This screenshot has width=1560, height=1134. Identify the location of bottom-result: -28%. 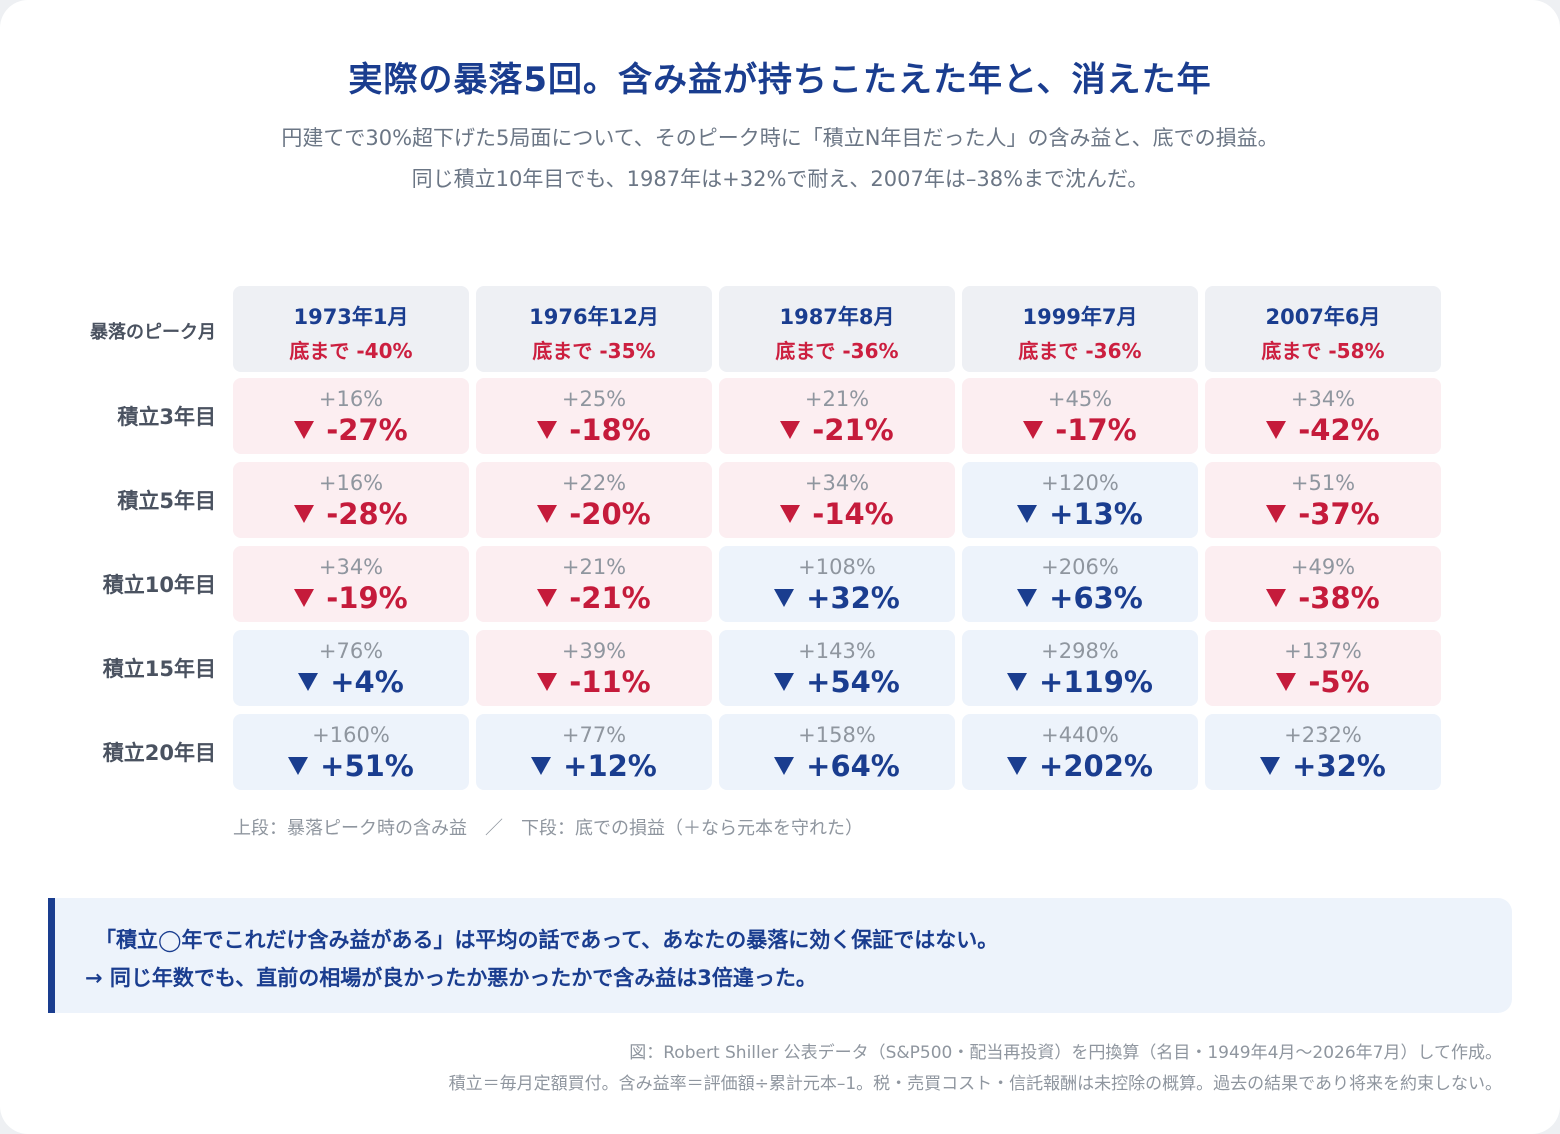
(351, 514).